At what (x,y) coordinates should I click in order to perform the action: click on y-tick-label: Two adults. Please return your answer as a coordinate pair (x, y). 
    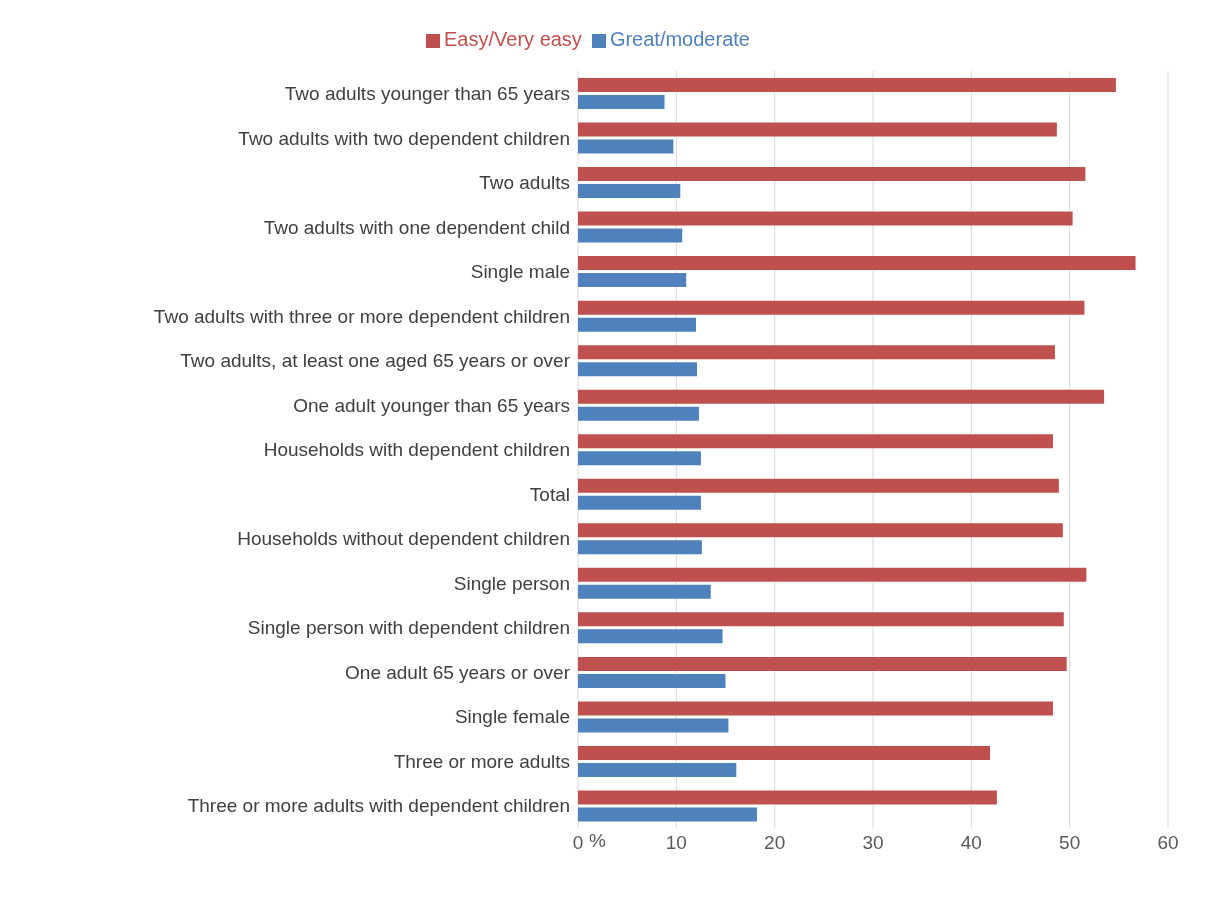
    Looking at the image, I should click on (524, 183).